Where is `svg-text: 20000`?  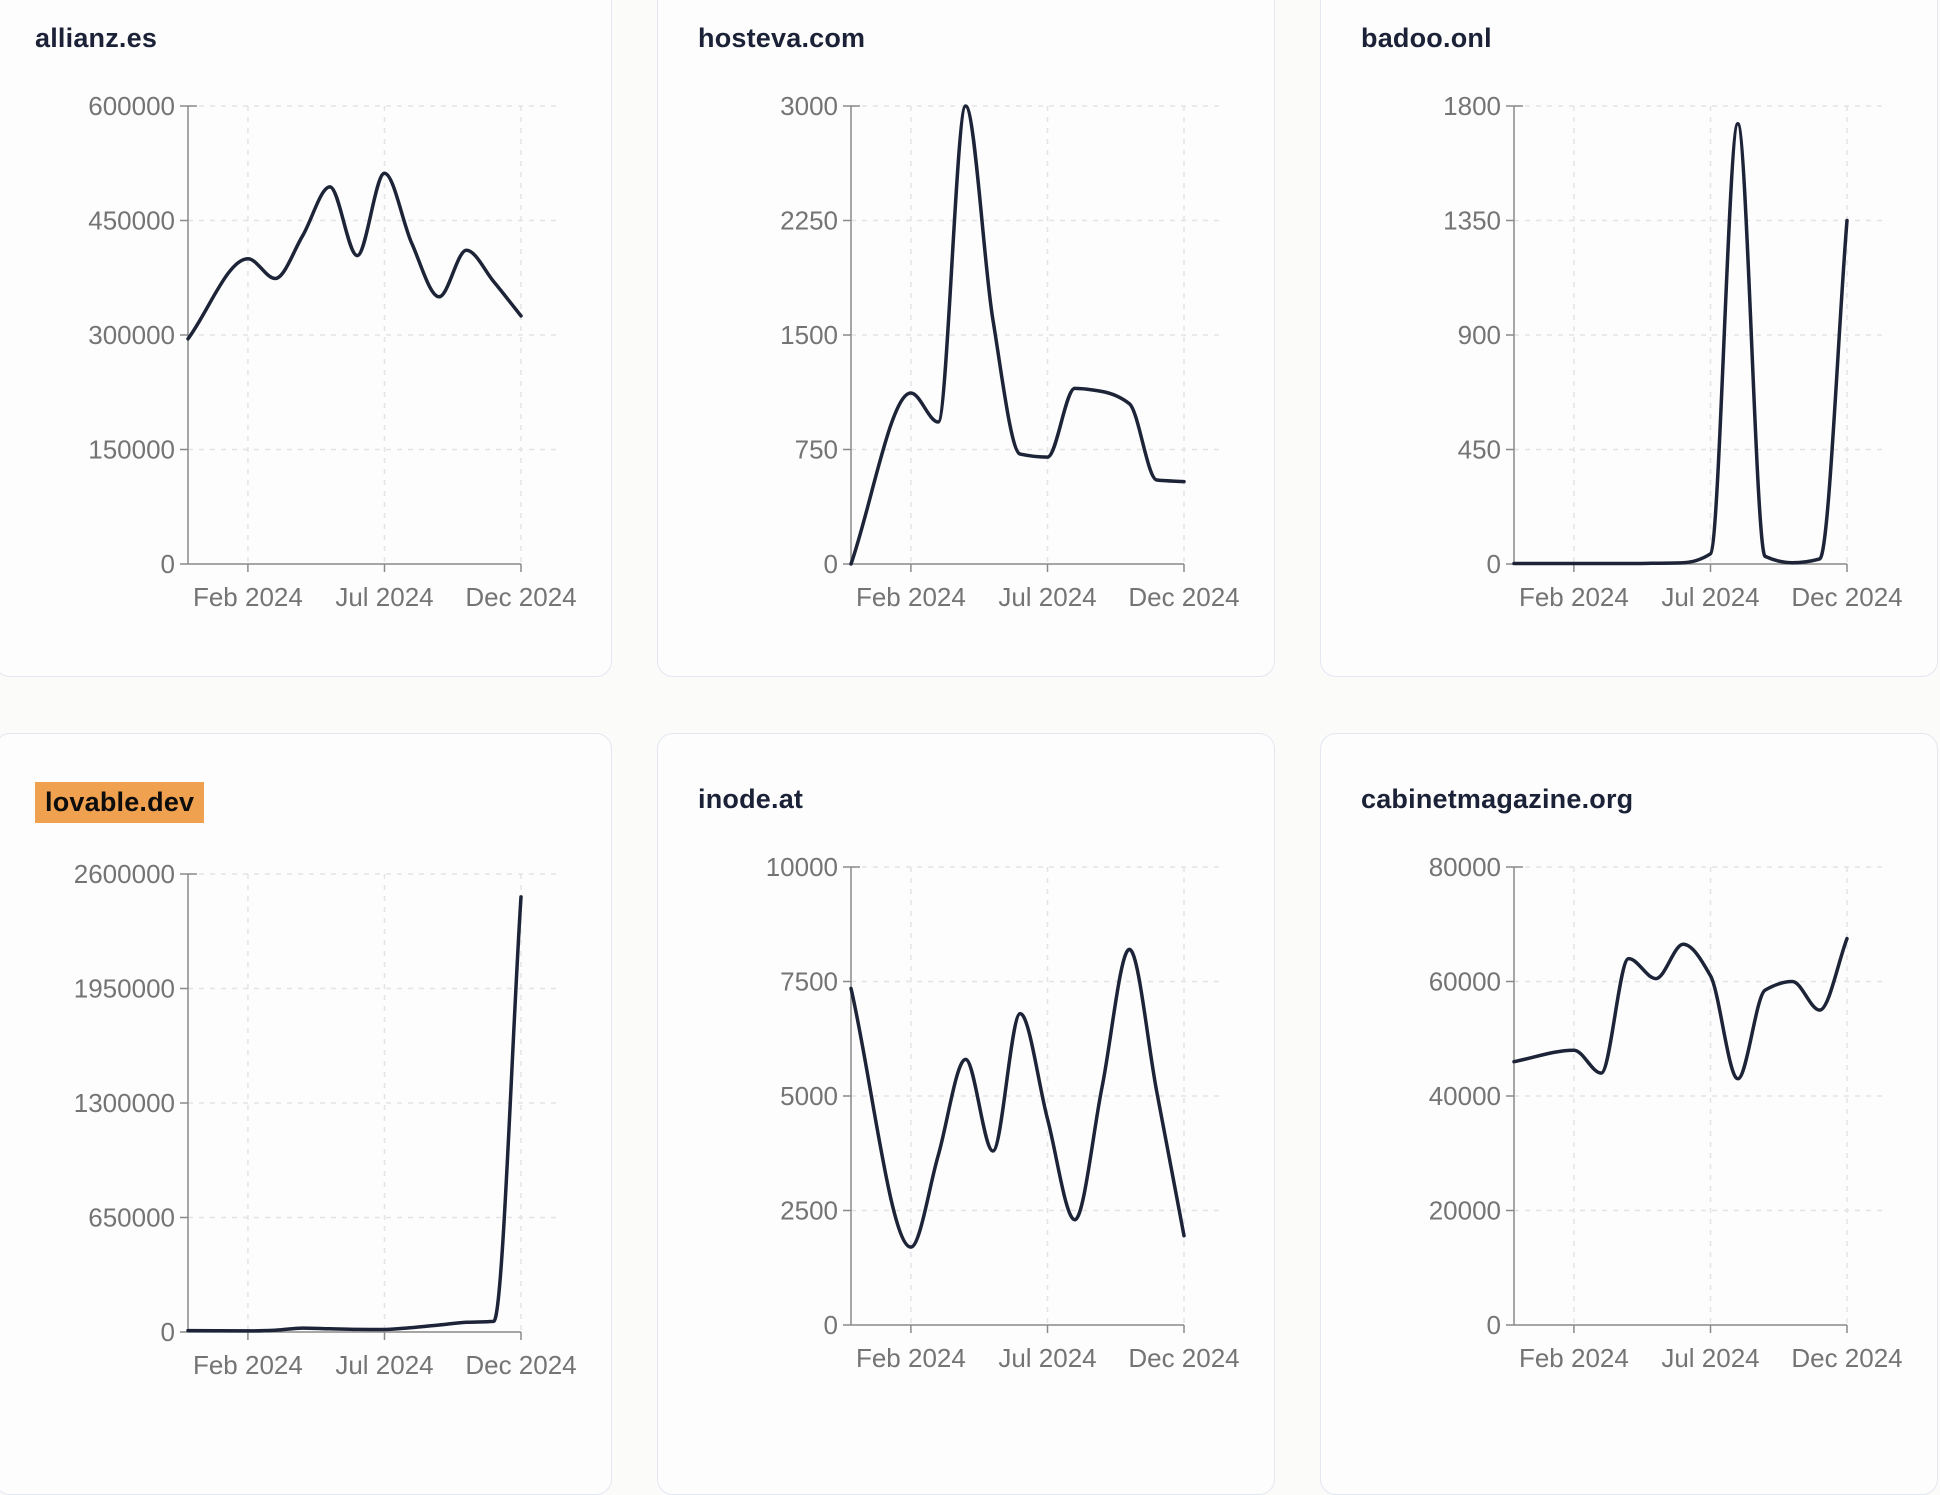 svg-text: 20000 is located at coordinates (1465, 1211).